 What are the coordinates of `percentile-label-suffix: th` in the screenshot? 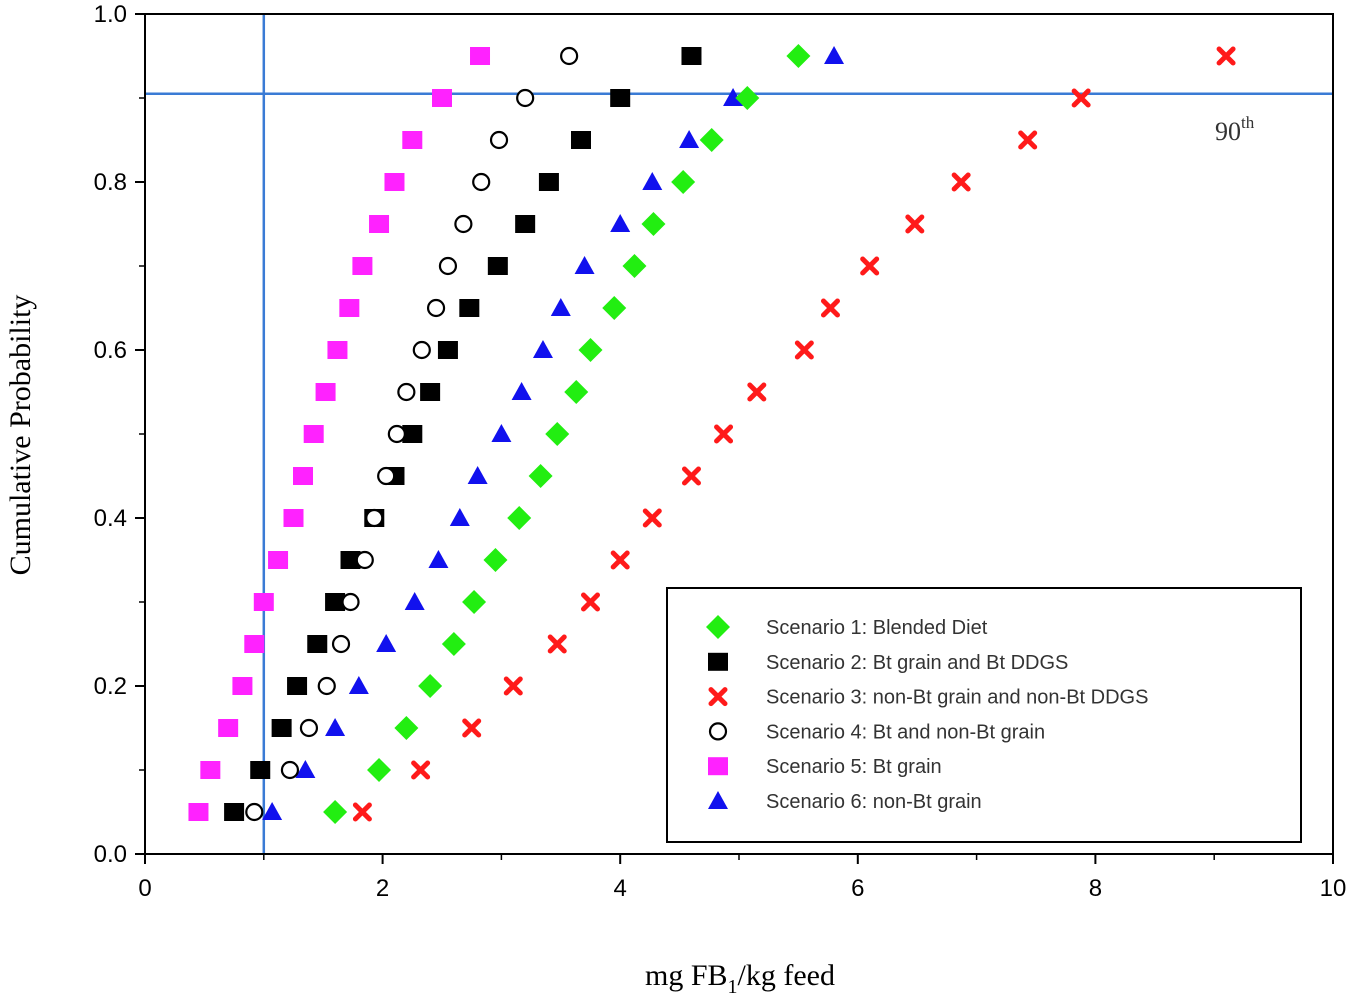 It's located at (1248, 122).